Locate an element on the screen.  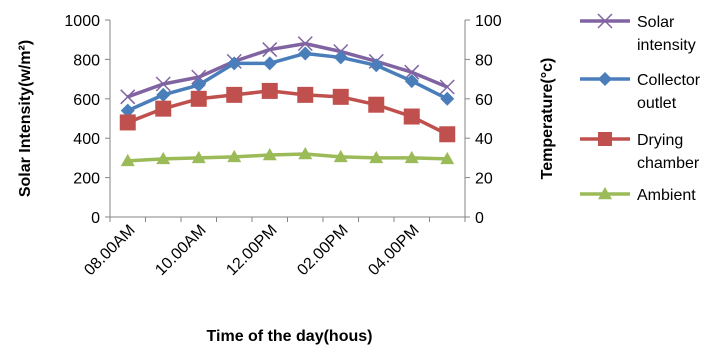
y-right-tick-label: 20 is located at coordinates (484, 179).